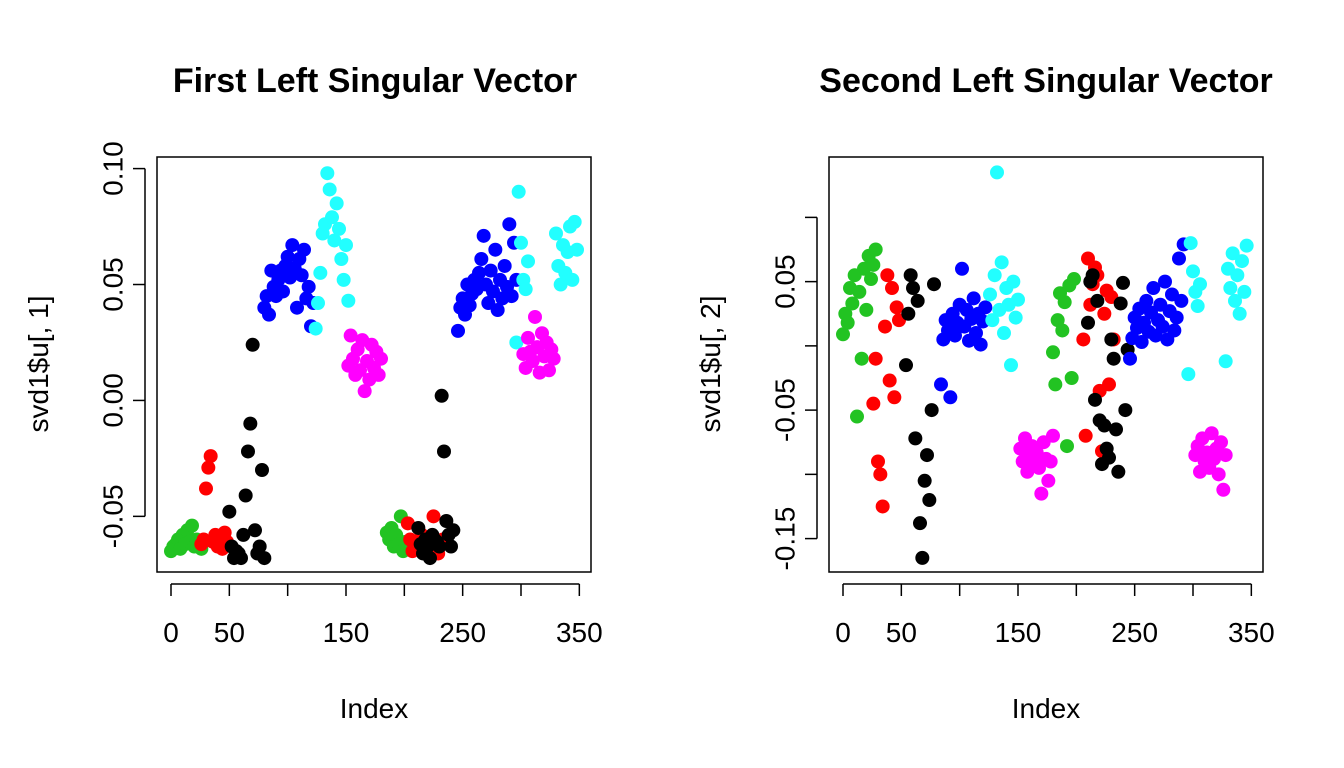  I want to click on x-tick-label: 250, so click(1134, 632).